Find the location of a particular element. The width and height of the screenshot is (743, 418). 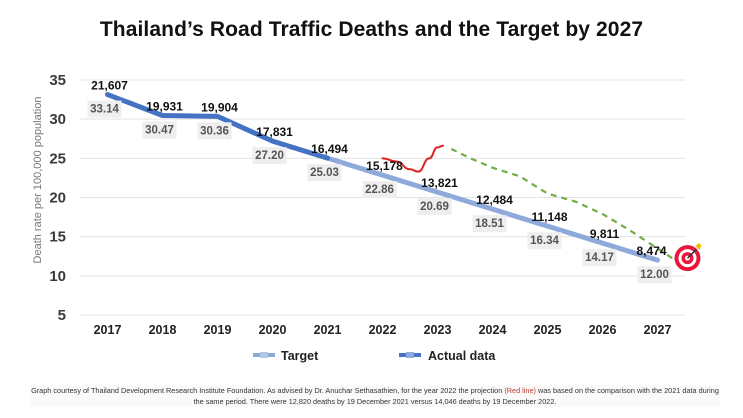

x-tick-label: 2020 is located at coordinates (273, 330).